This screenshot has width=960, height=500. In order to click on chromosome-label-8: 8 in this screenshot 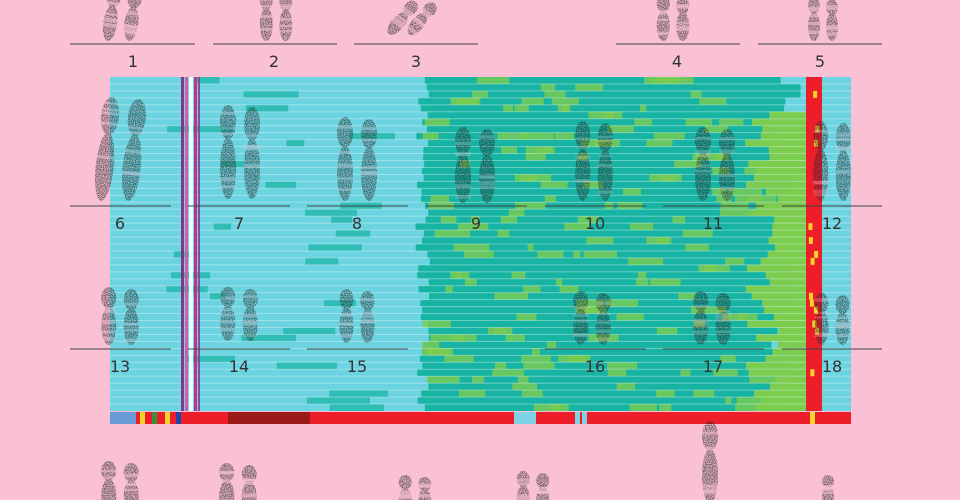, I will do `click(357, 223)`.